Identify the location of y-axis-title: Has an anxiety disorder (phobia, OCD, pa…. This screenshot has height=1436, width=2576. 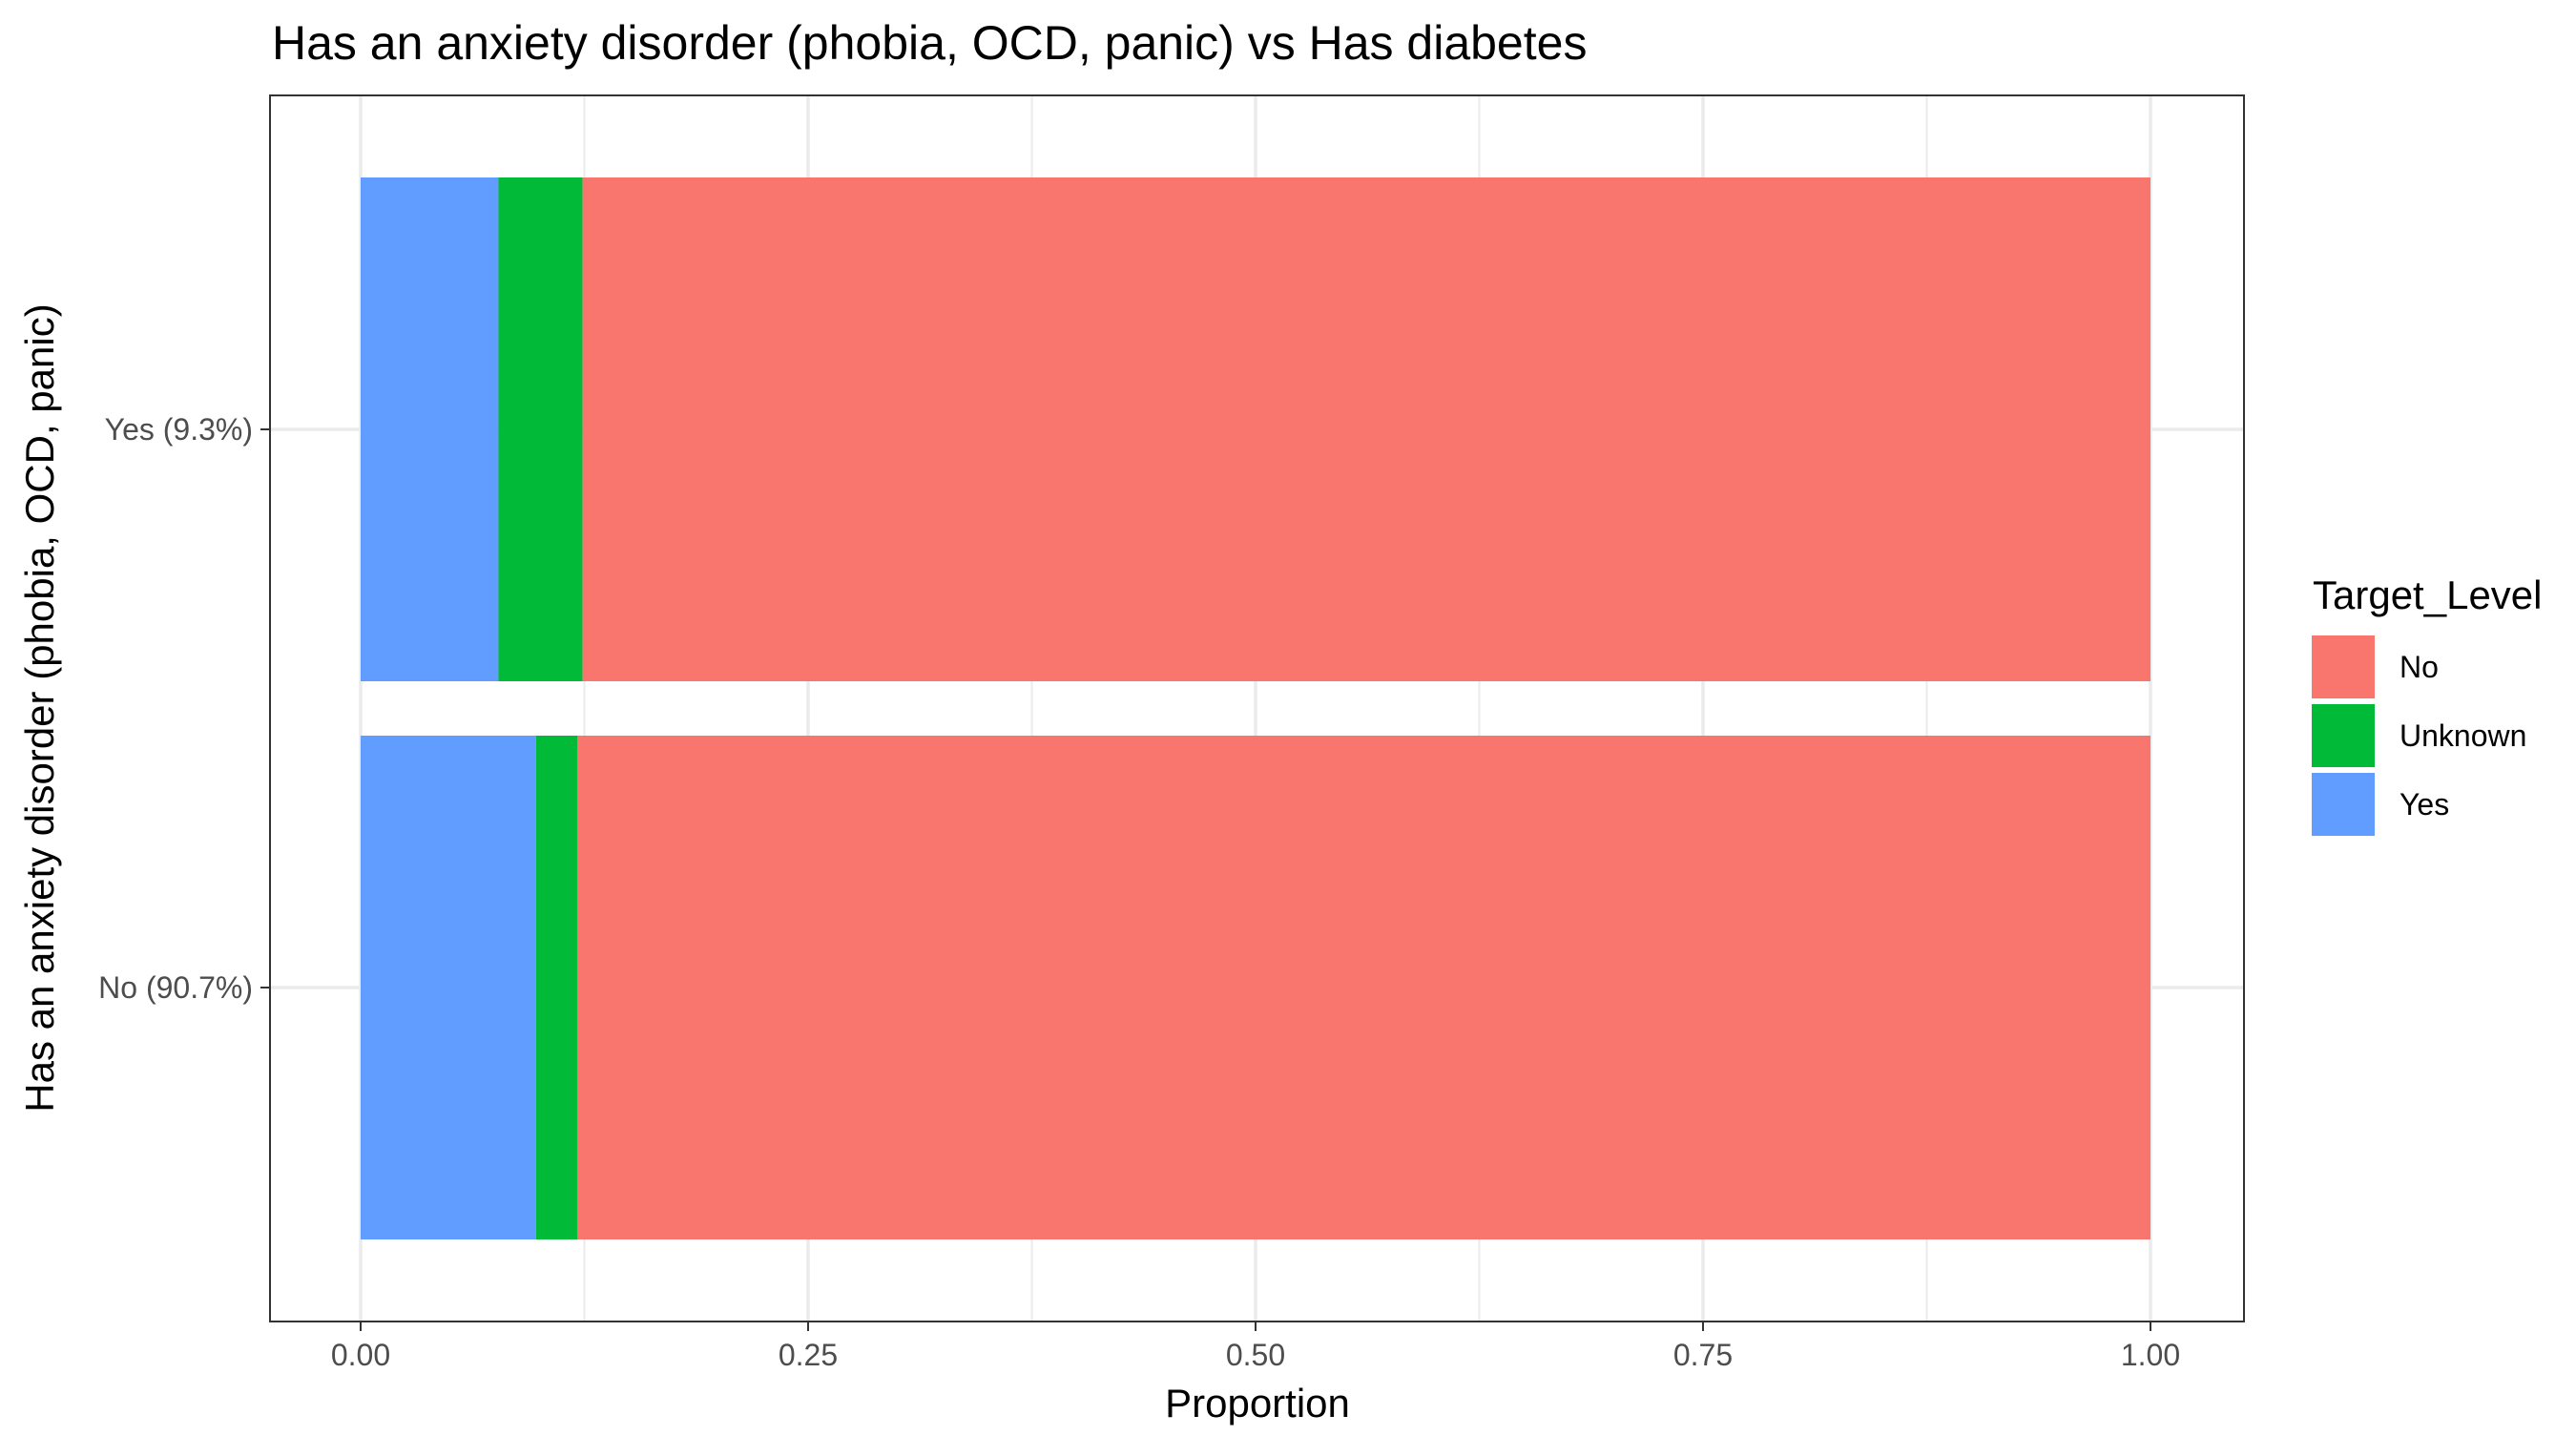
(39, 707).